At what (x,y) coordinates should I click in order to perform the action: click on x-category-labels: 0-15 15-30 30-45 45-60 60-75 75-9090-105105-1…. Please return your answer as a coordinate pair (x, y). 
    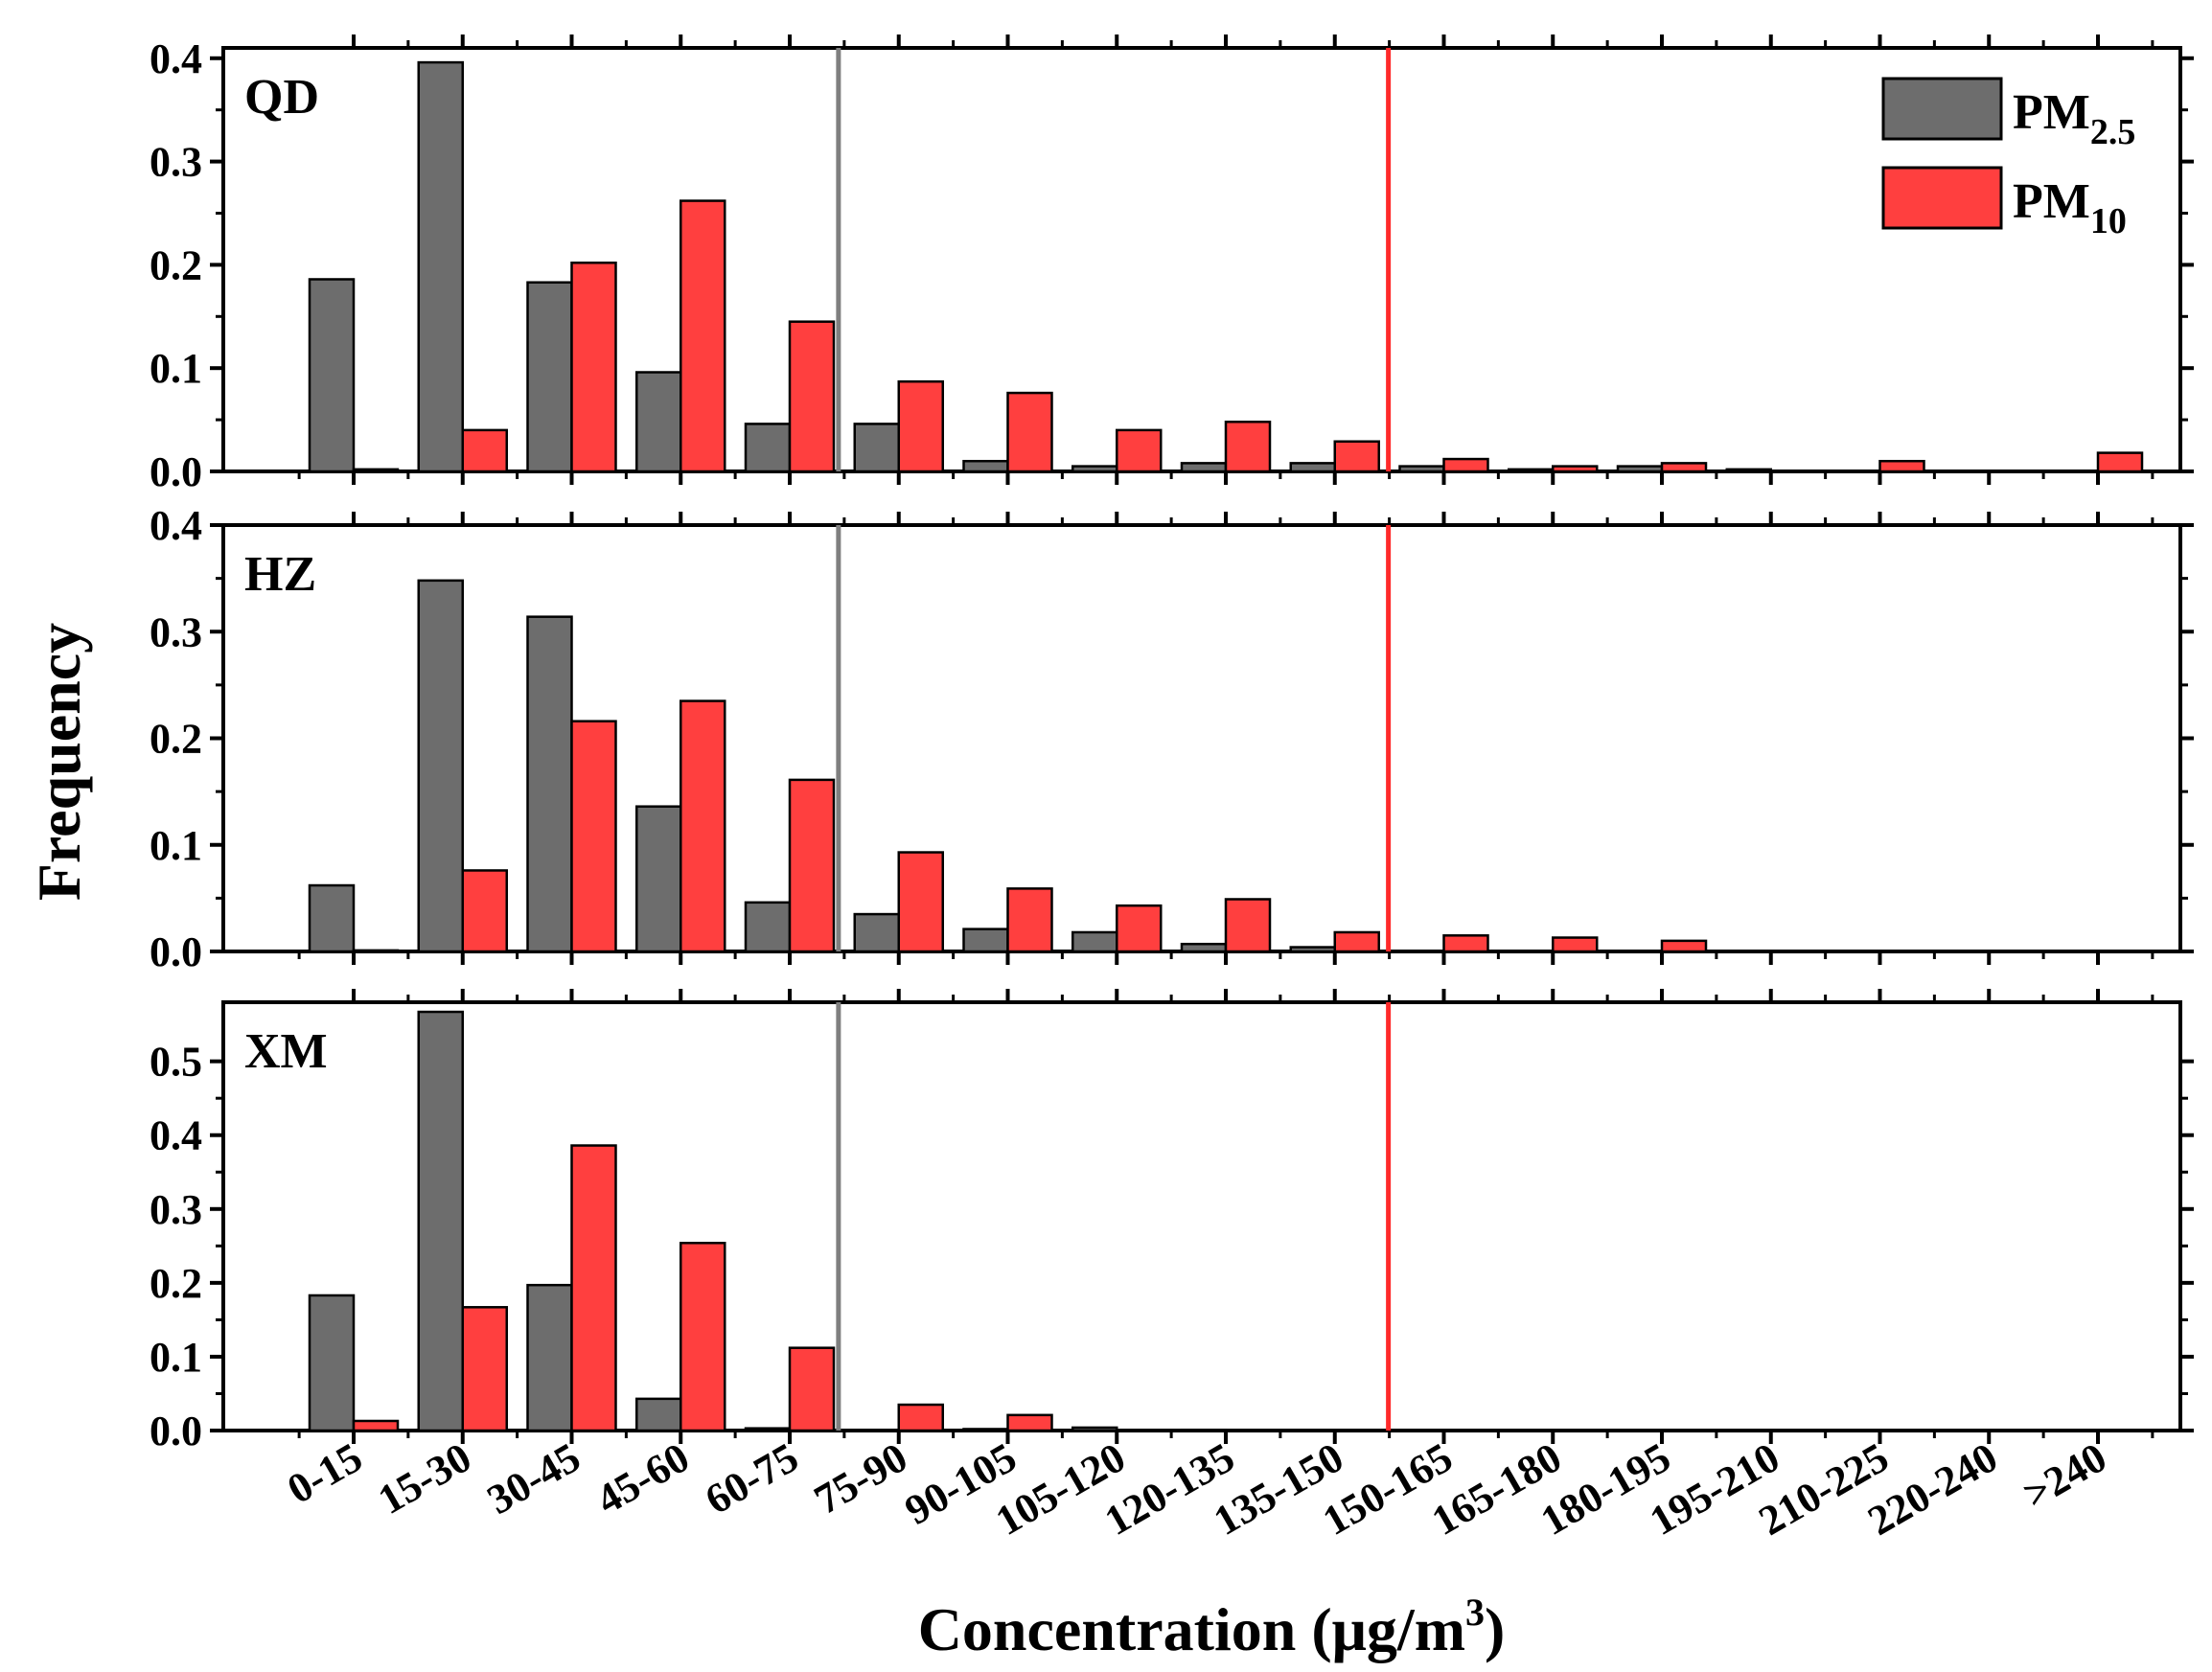
    Looking at the image, I should click on (1197, 1489).